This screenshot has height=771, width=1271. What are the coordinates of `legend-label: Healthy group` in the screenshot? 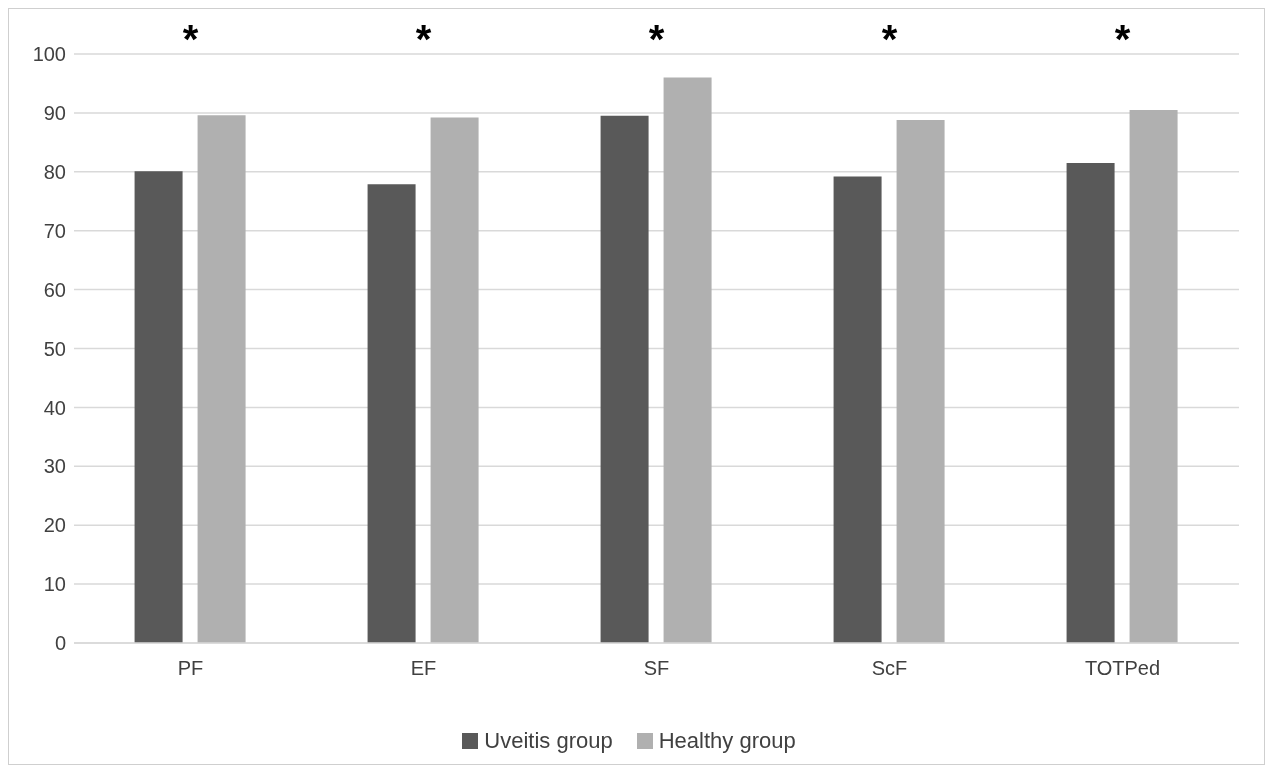 It's located at (727, 741).